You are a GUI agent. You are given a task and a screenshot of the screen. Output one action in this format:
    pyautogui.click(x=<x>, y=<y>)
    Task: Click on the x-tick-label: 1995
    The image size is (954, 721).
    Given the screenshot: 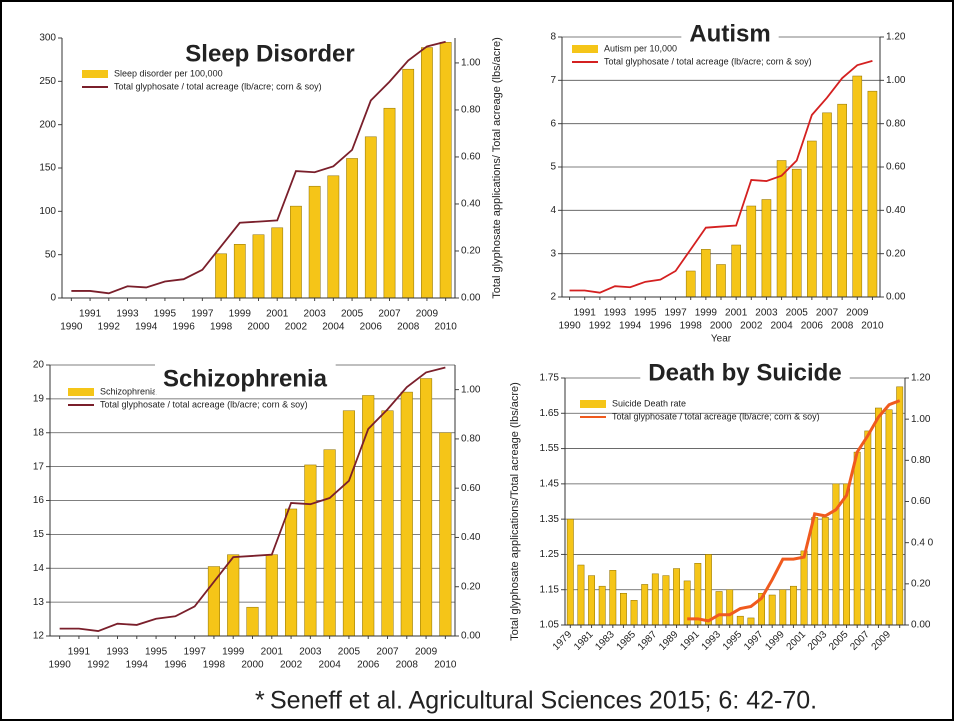 What is the action you would take?
    pyautogui.click(x=165, y=314)
    